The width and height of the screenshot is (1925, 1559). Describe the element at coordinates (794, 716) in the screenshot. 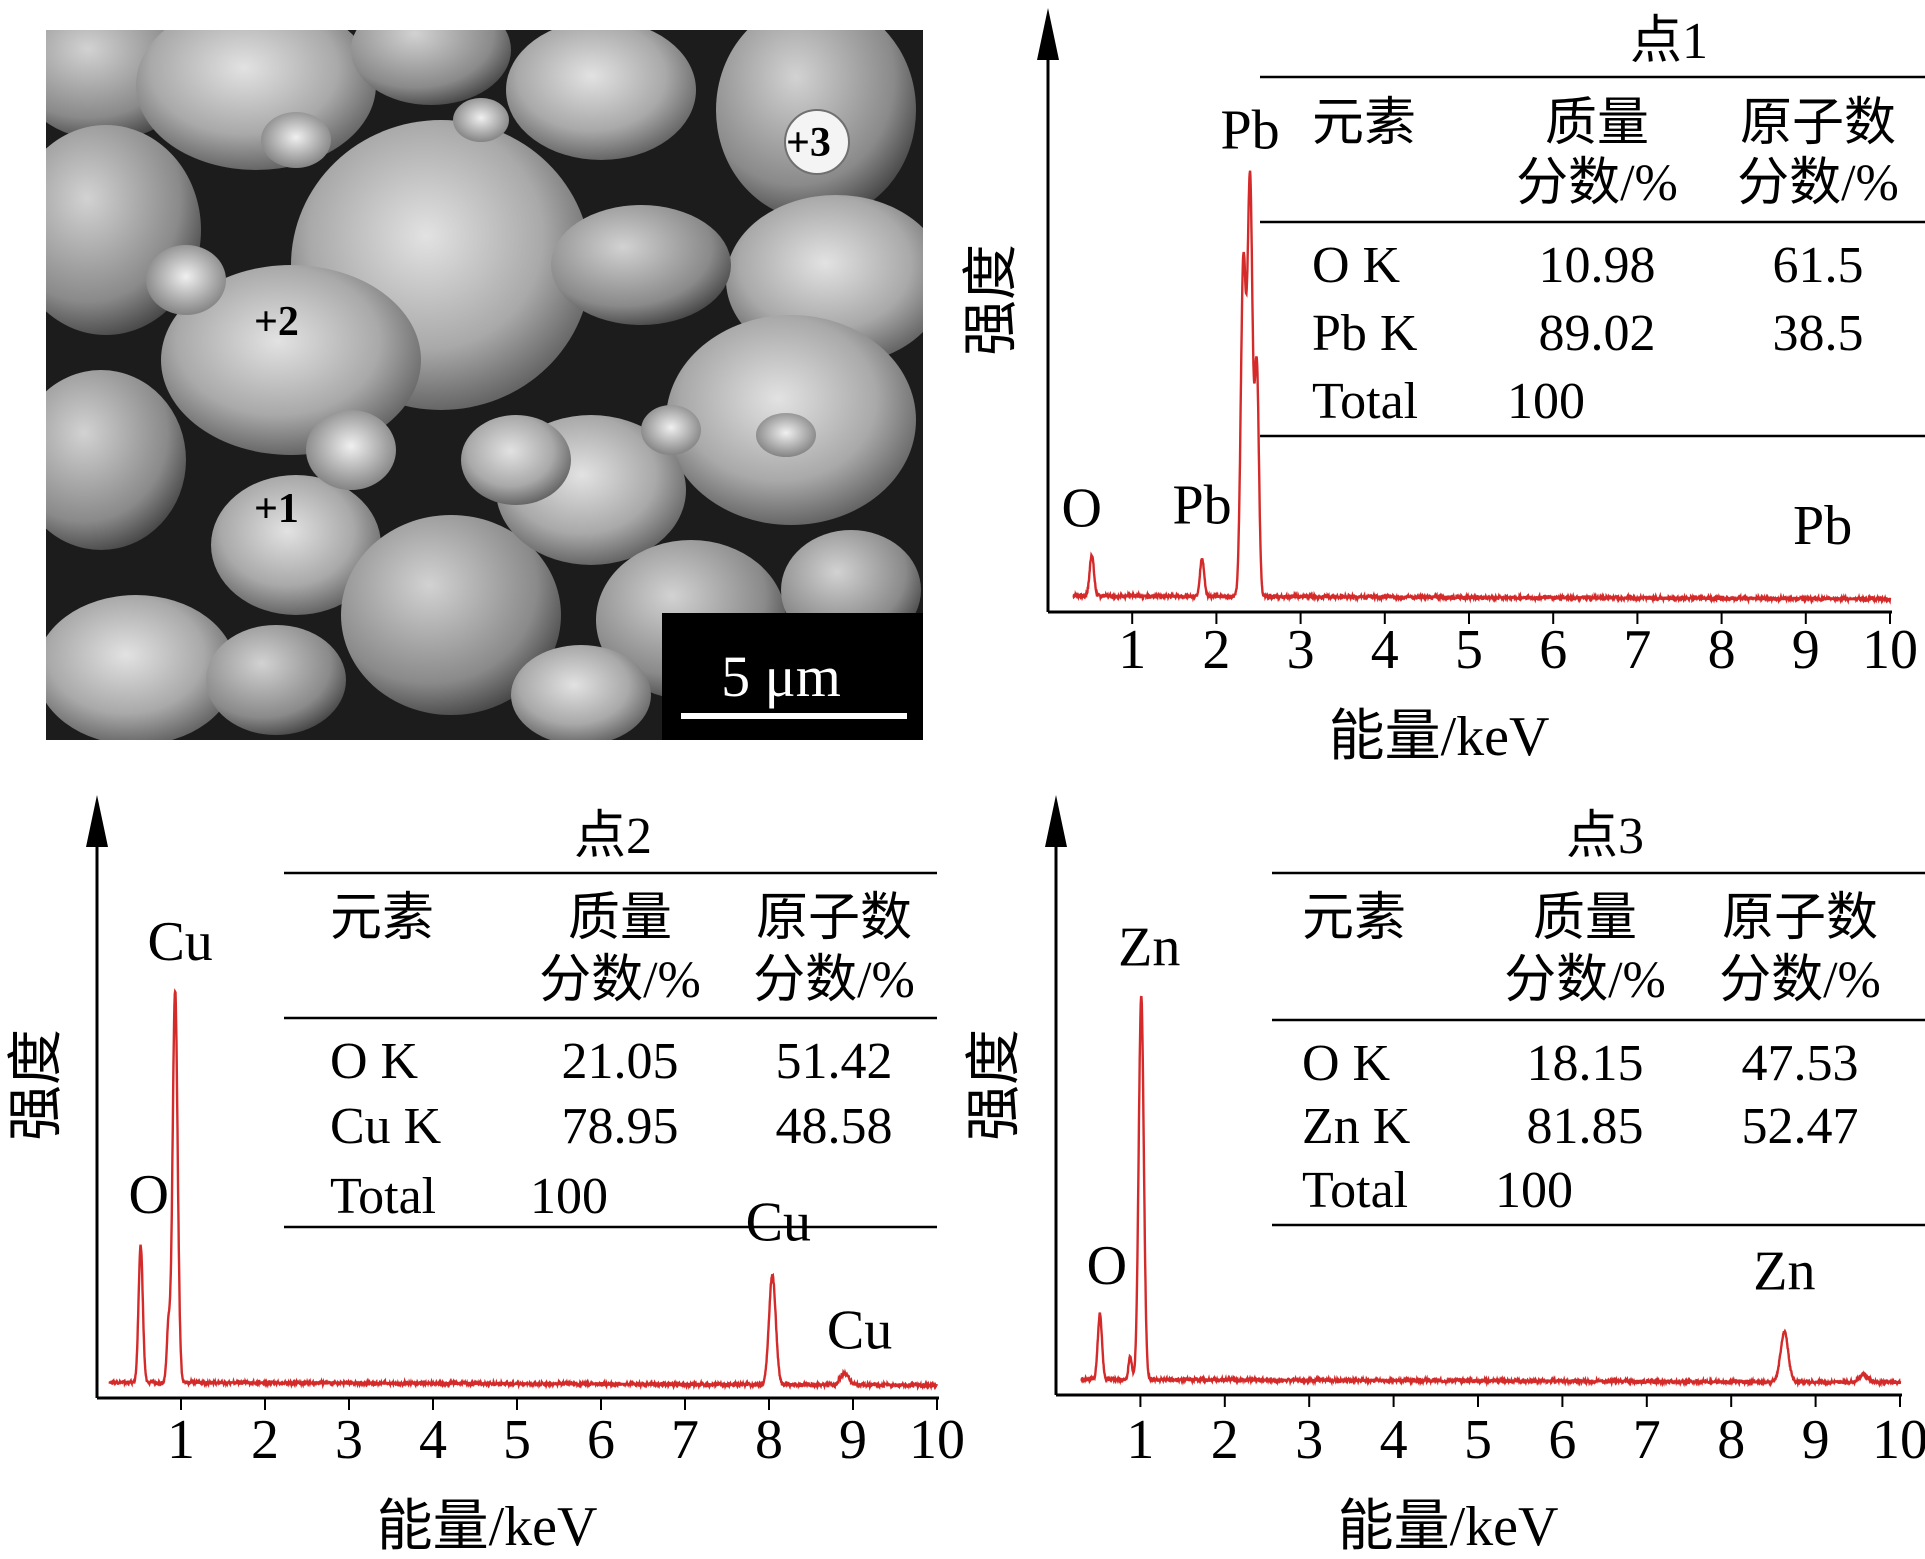

I see `scale-bar-line` at that location.